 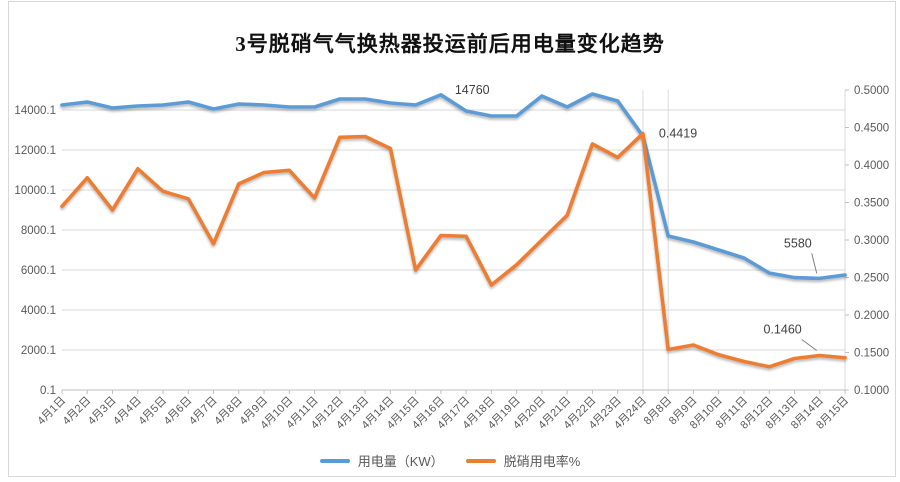 I want to click on svg-text: 0.3500, so click(x=871, y=204).